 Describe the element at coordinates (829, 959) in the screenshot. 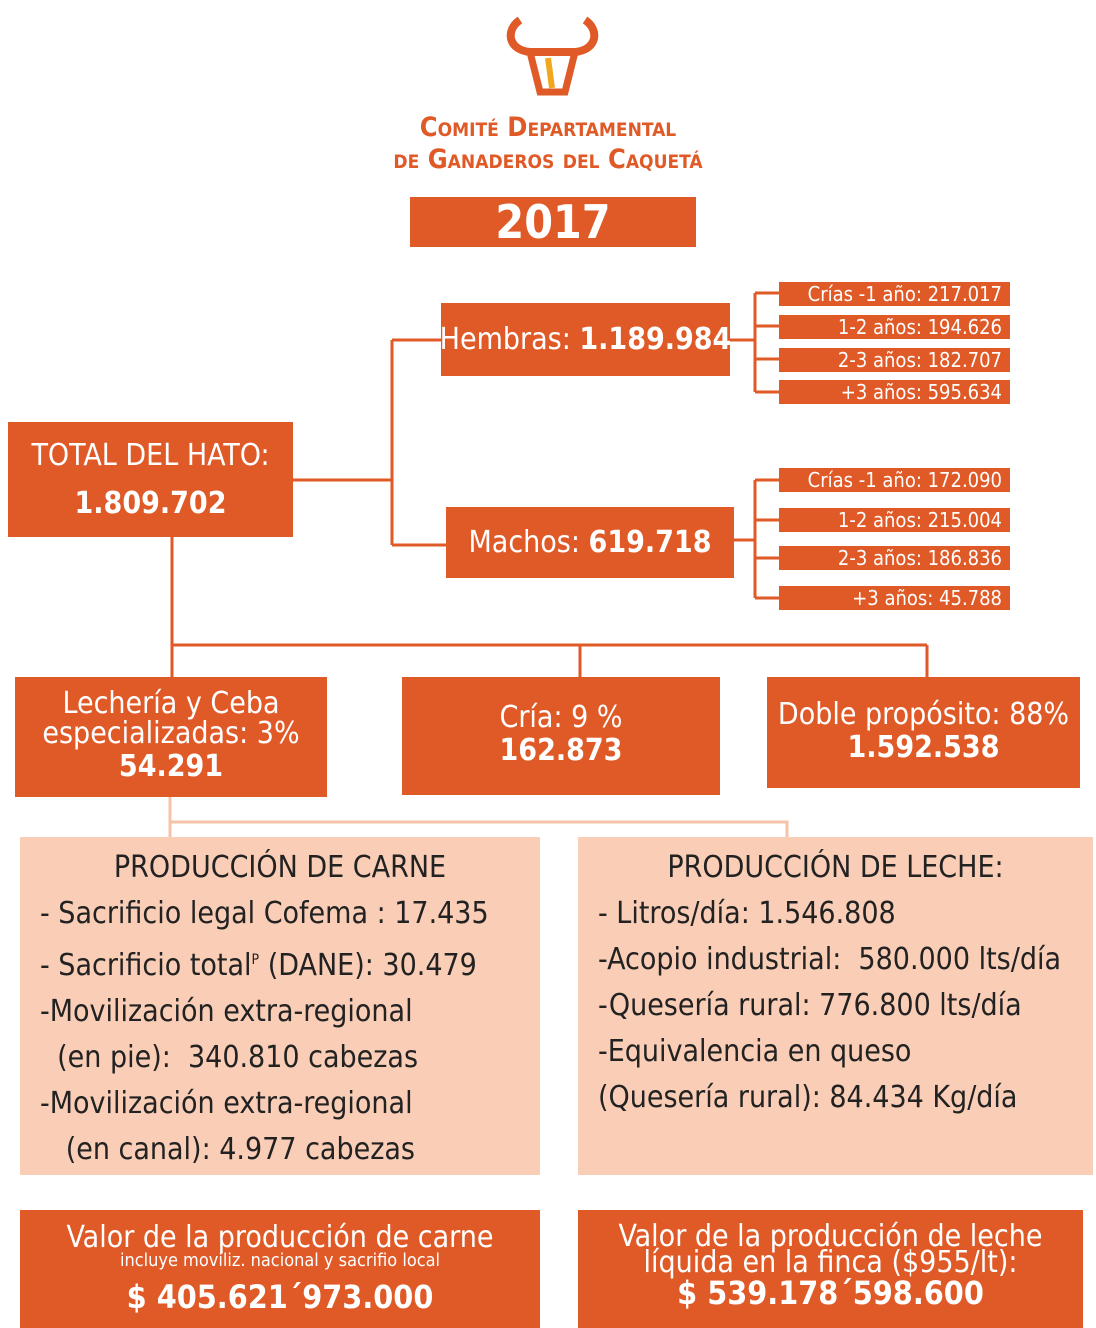

I see `text: -Acopio industrial: 580.000 lts/día` at that location.